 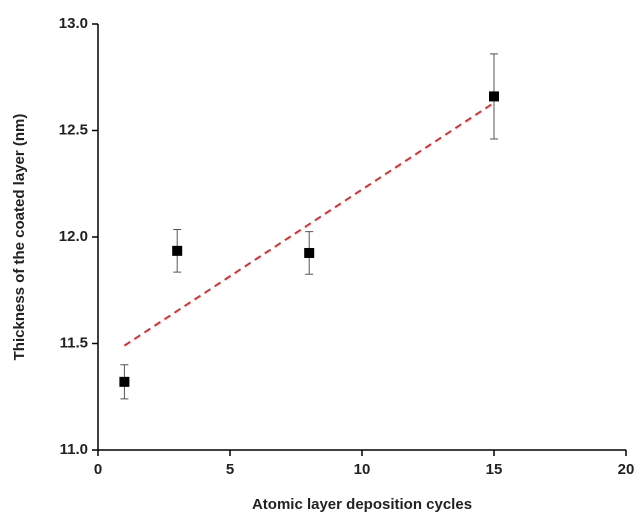 I want to click on y-axis-label: Thickness of the coated layer (nm), so click(x=19, y=237).